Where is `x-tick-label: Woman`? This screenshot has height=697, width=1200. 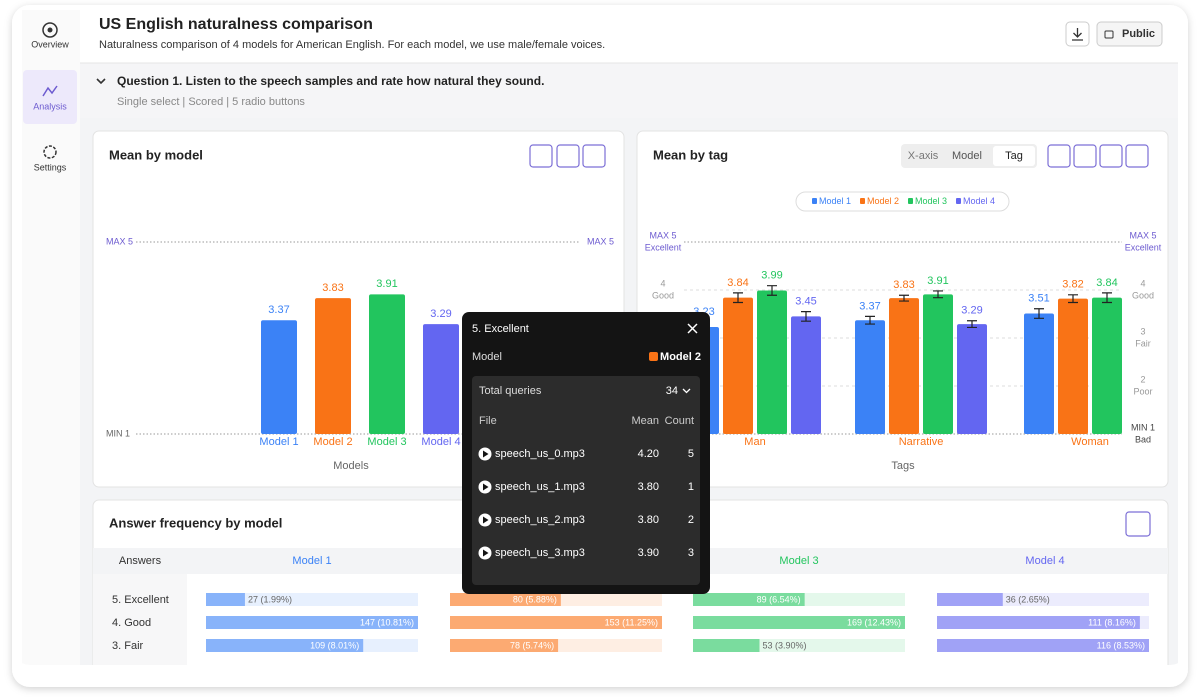
x-tick-label: Woman is located at coordinates (1090, 442).